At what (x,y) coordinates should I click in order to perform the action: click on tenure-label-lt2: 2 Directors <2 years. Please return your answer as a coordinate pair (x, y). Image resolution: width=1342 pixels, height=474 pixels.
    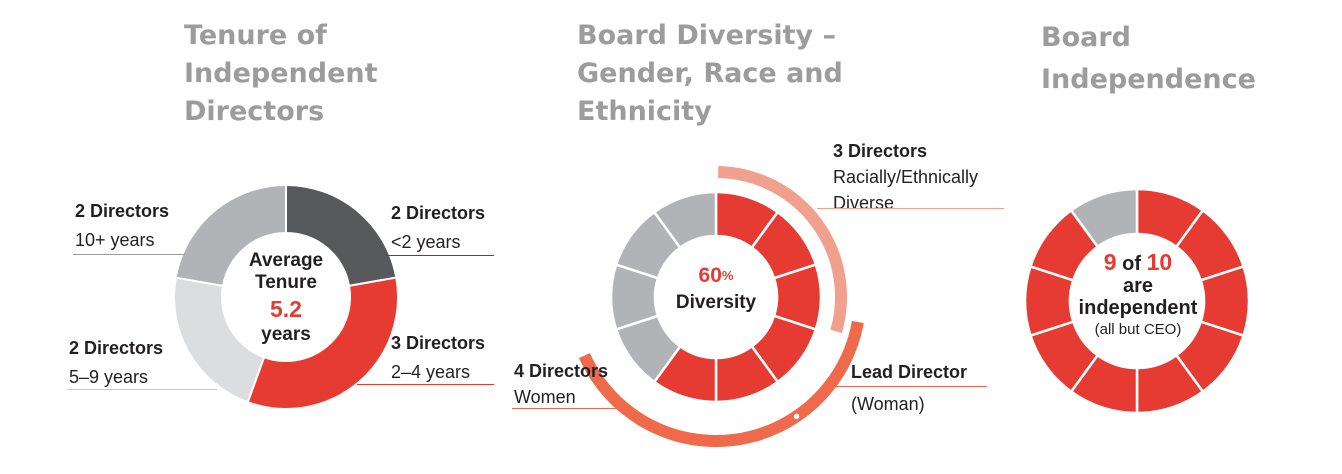
    Looking at the image, I should click on (438, 227).